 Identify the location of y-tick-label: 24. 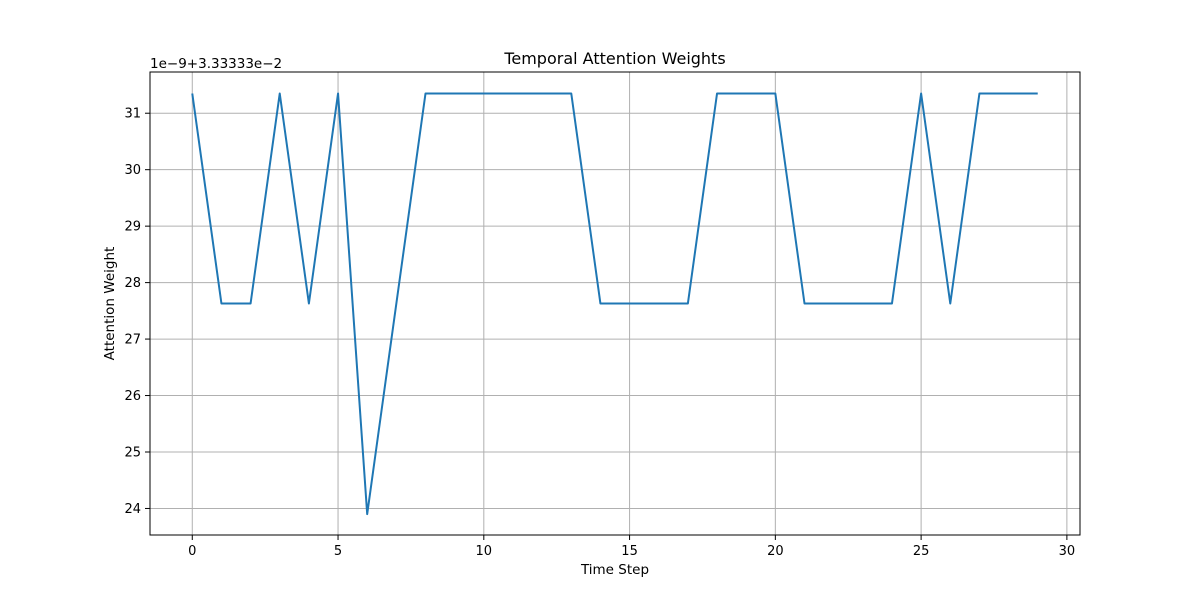
(132, 509).